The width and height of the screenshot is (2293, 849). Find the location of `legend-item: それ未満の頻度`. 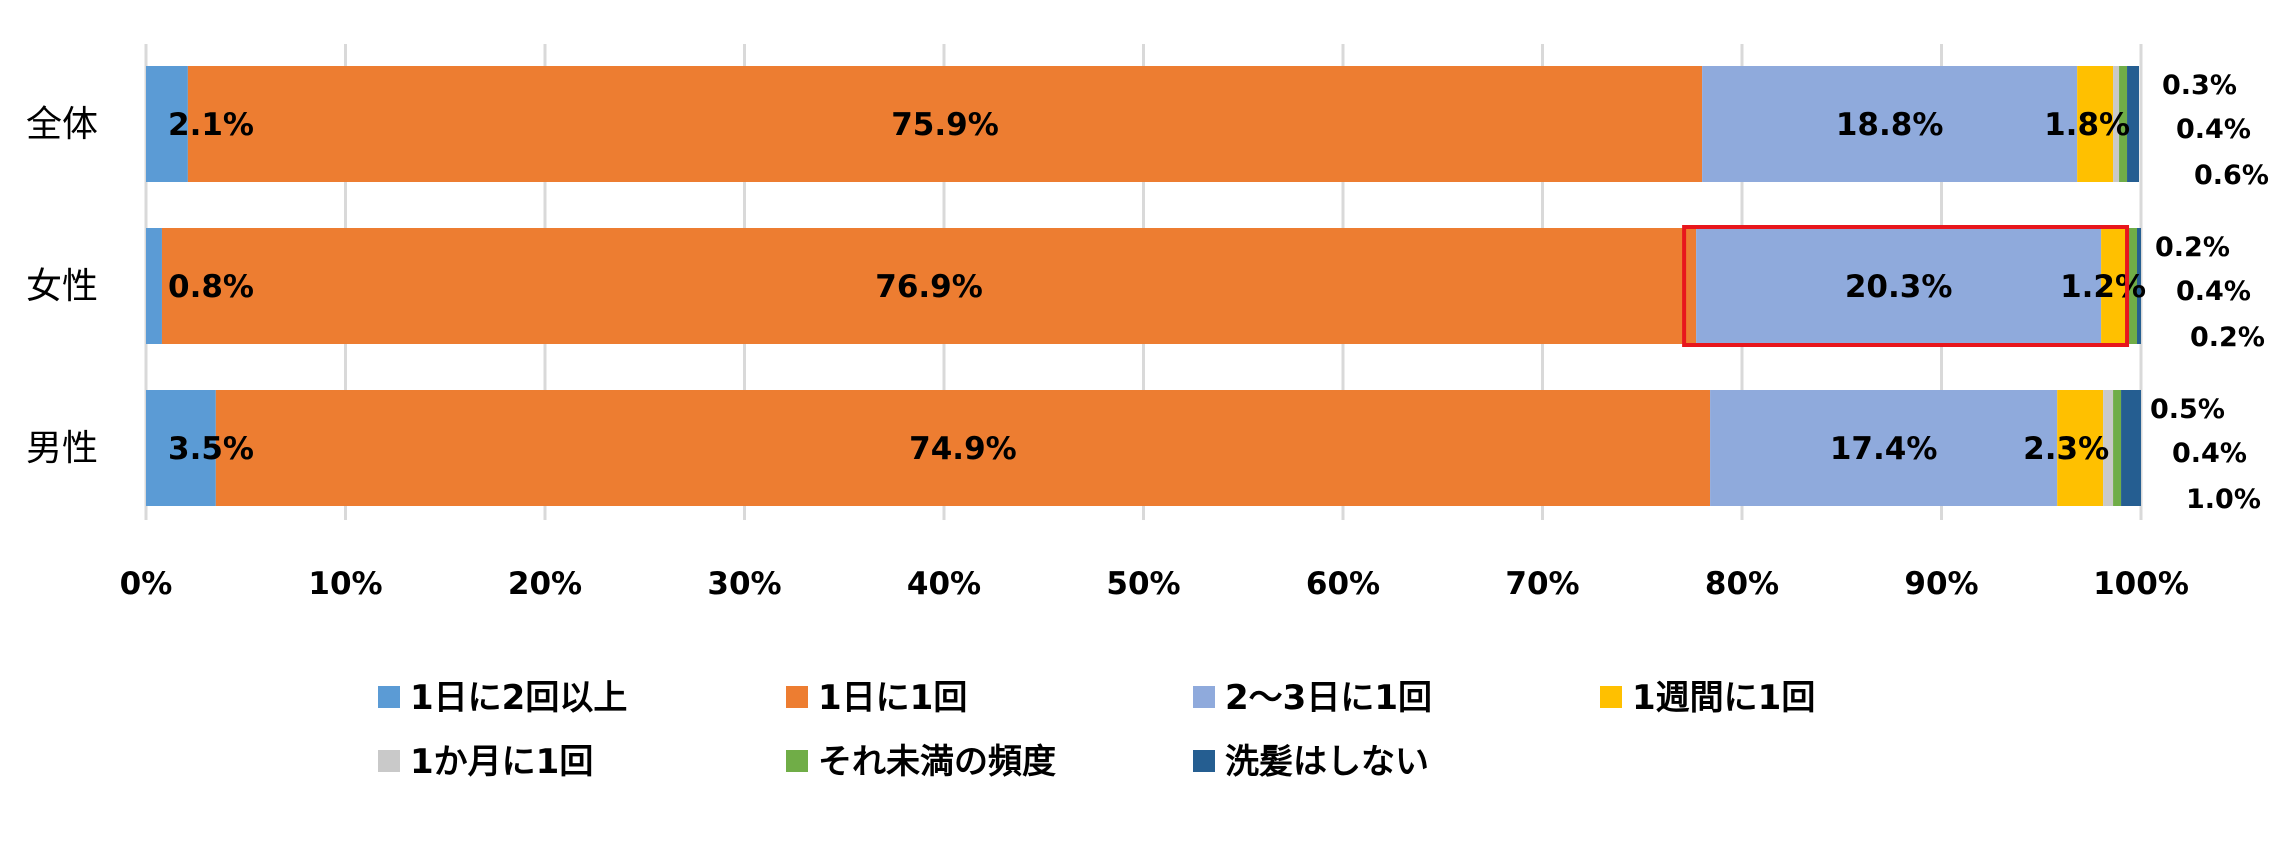

legend-item: それ未満の頻度 is located at coordinates (921, 762).